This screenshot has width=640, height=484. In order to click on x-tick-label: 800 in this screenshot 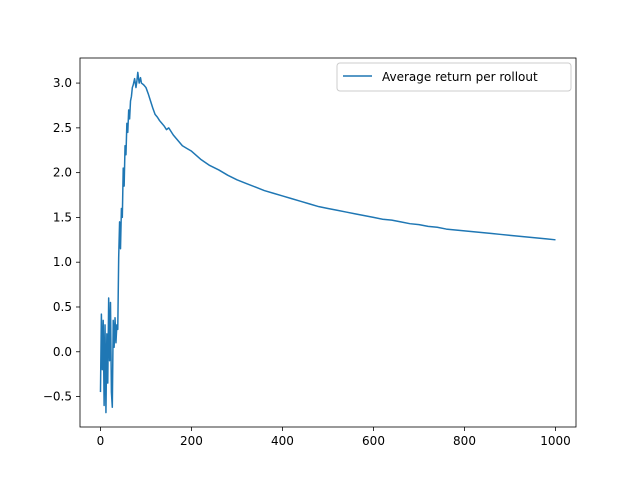, I will do `click(464, 441)`.